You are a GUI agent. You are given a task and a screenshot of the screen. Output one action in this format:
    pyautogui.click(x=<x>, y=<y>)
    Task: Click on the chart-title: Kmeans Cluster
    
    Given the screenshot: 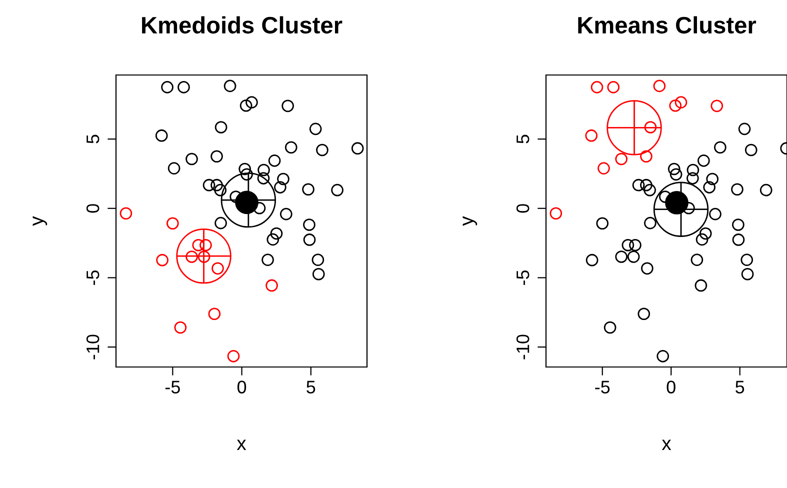 What is the action you would take?
    pyautogui.click(x=667, y=25)
    